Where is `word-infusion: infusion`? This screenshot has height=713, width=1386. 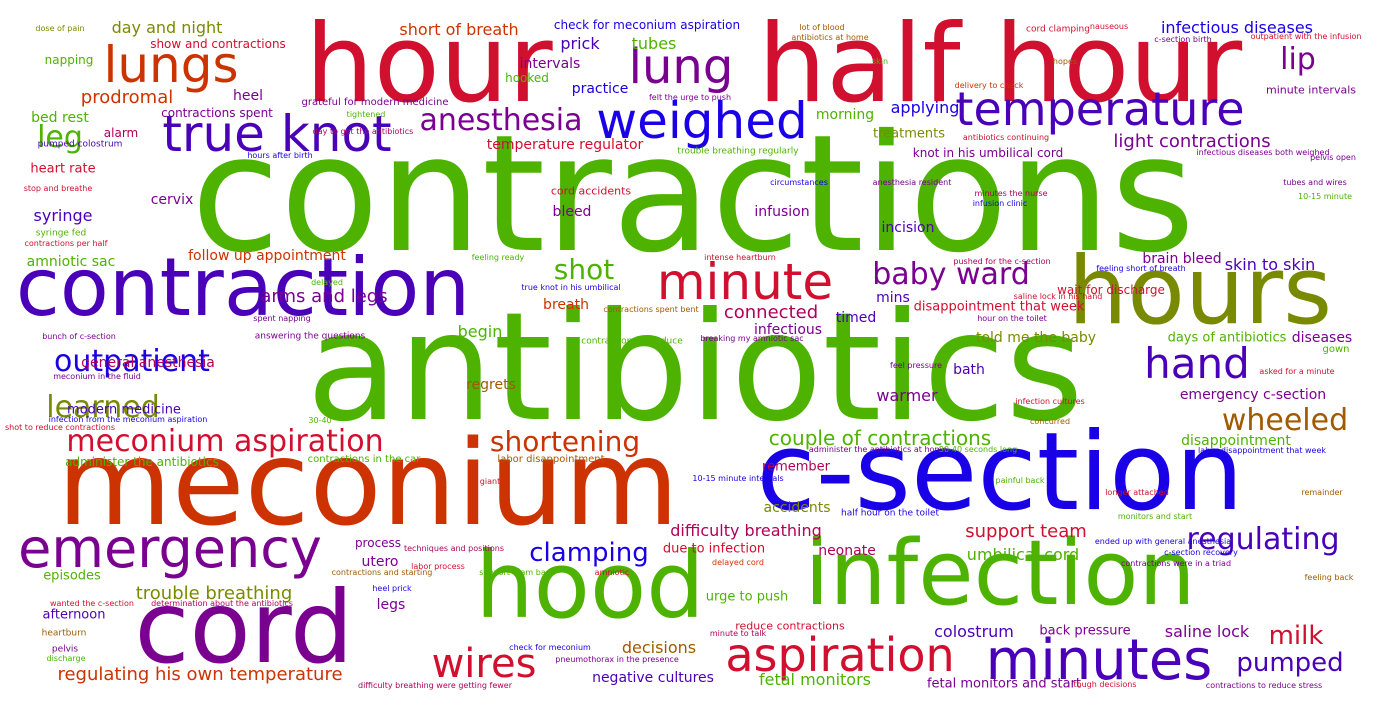 word-infusion: infusion is located at coordinates (782, 212).